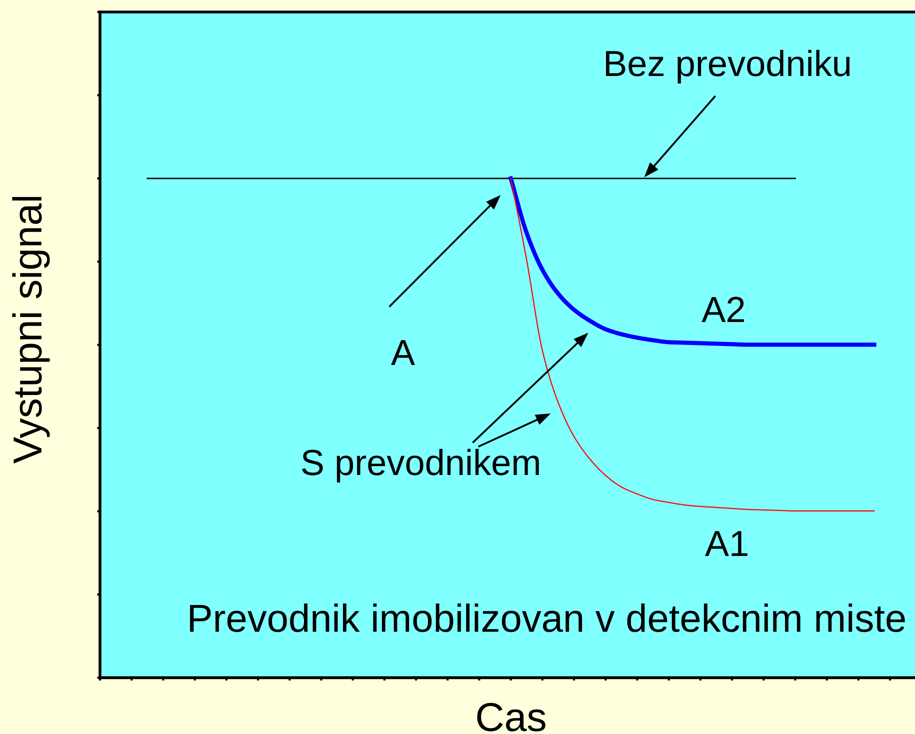  What do you see at coordinates (723, 309) in the screenshot?
I see `series-label: A2` at bounding box center [723, 309].